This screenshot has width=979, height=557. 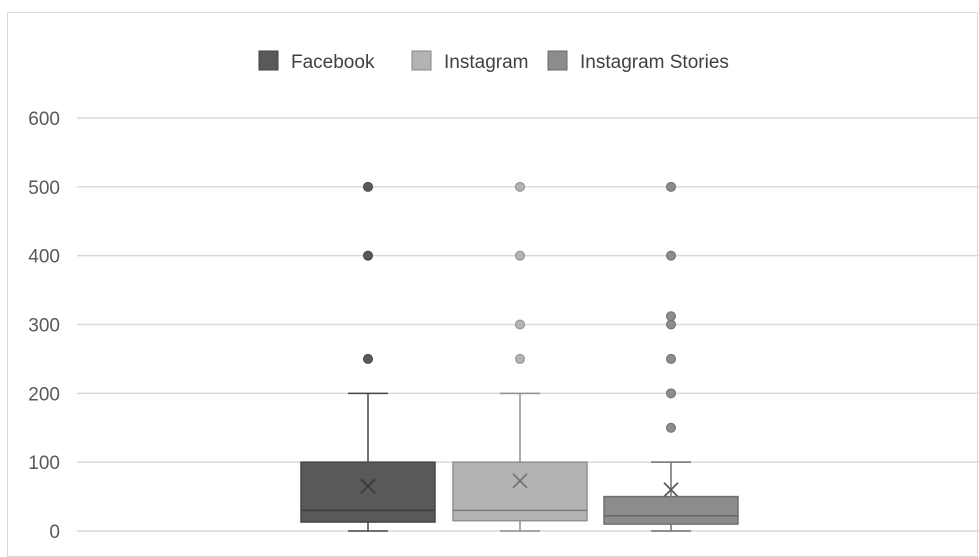 I want to click on series-1-mean-marker-b, so click(x=368, y=486).